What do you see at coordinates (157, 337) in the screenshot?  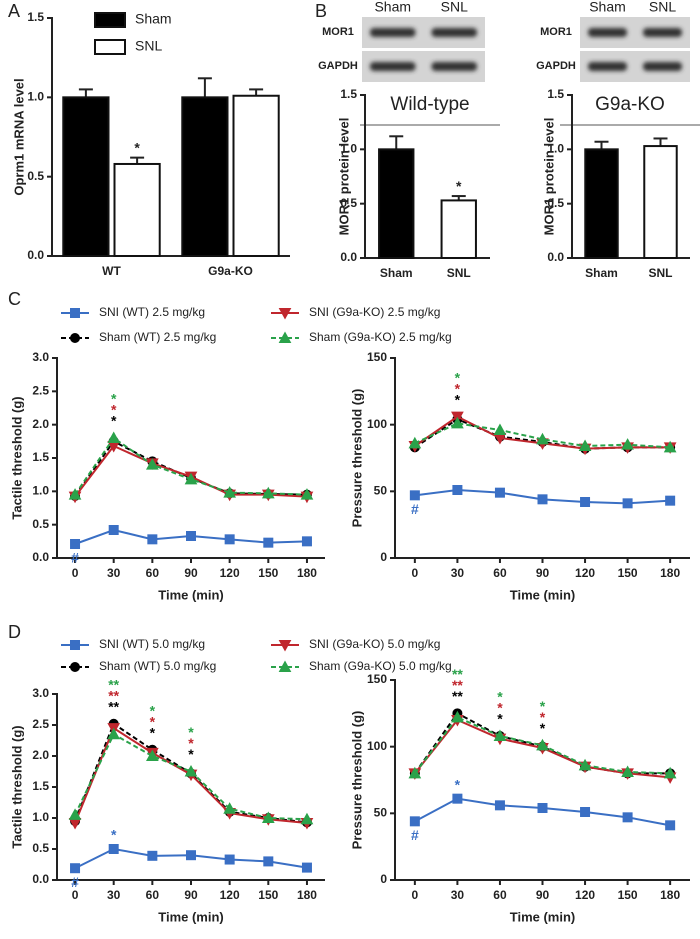 I see `legend-label: Sham (WT) 2.5 mg/kg` at bounding box center [157, 337].